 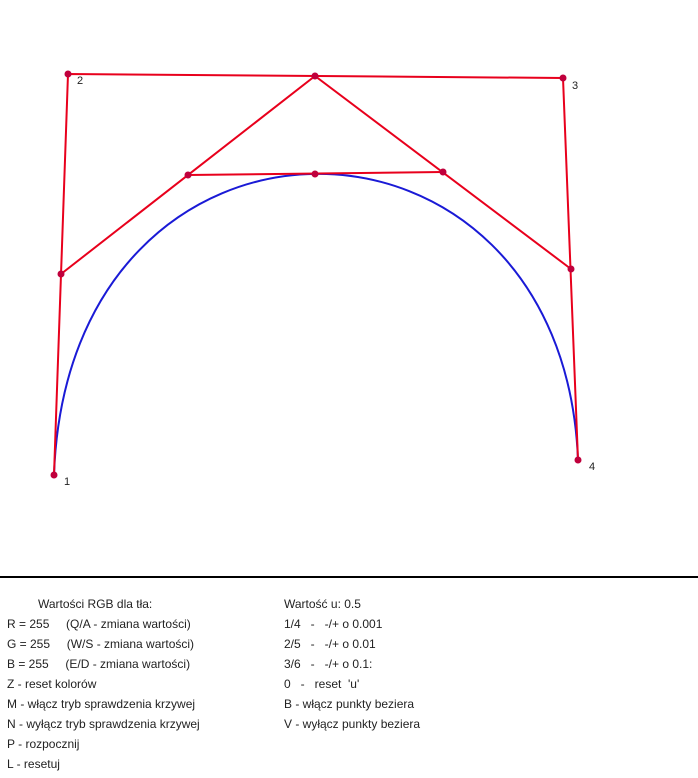 I want to click on point-label-4: 4, so click(x=592, y=467).